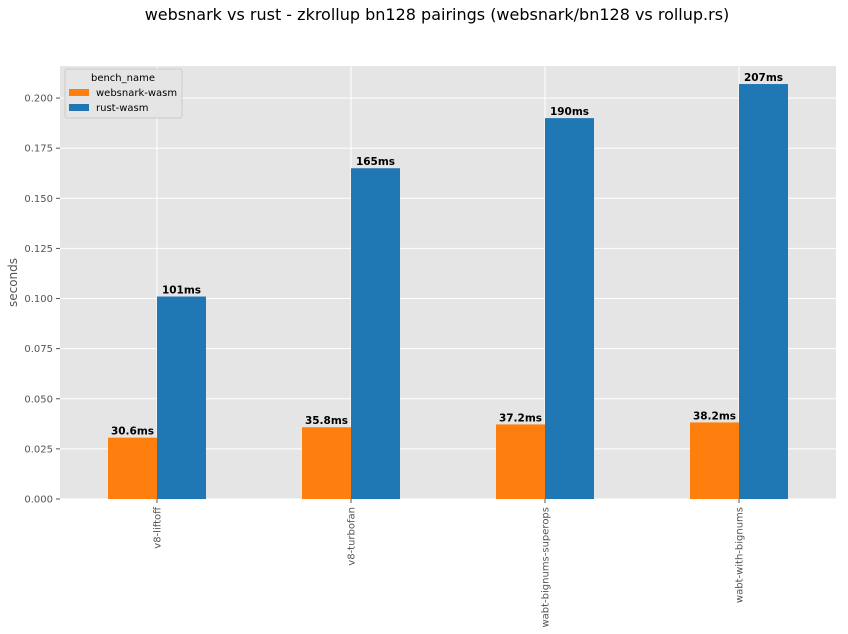 This screenshot has width=848, height=634. I want to click on y-tick-label: 0.175, so click(38, 149).